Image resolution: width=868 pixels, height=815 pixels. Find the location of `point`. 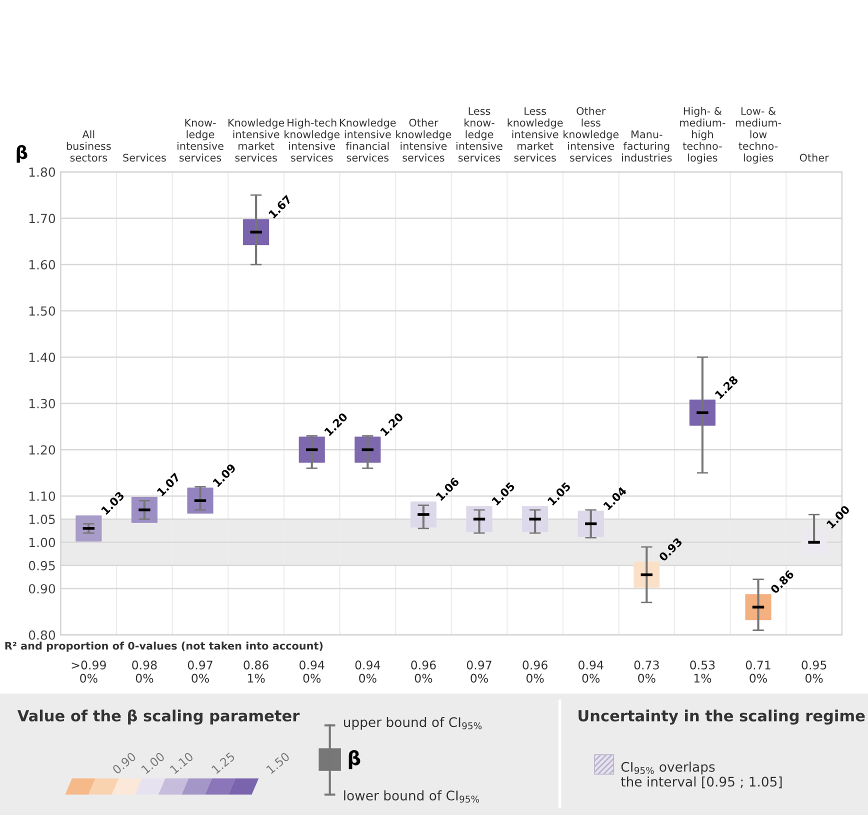

point is located at coordinates (814, 542).